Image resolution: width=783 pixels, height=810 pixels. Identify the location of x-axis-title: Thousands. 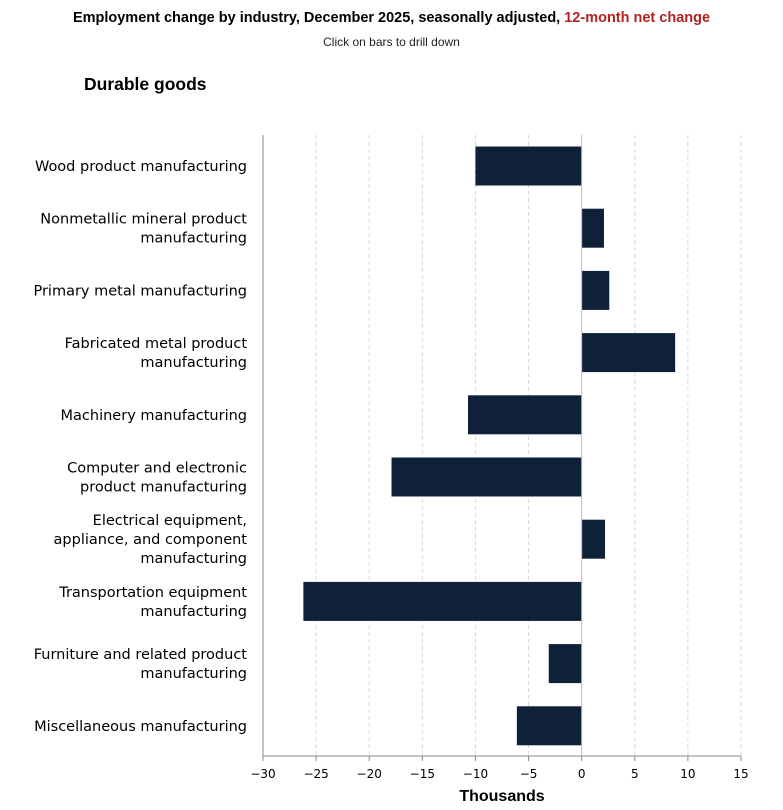
(501, 796).